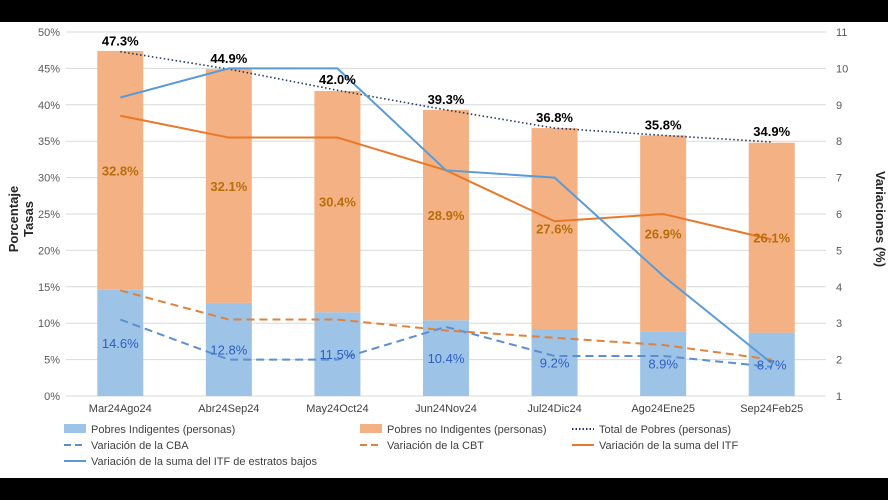  I want to click on left-tick-label: 50%, so click(49, 33).